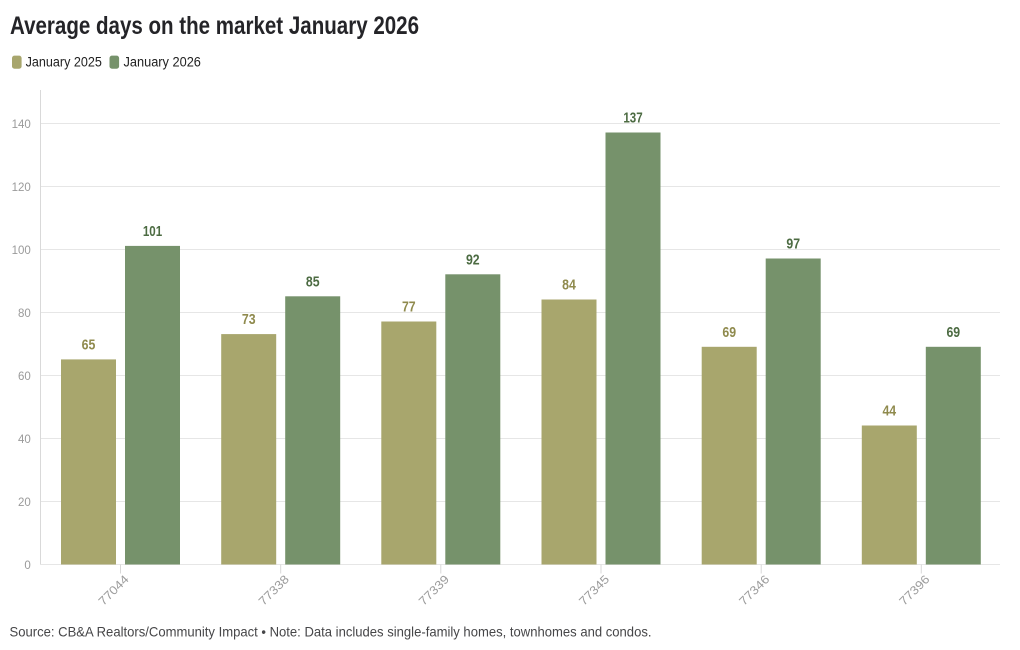 Image resolution: width=1020 pixels, height=650 pixels. What do you see at coordinates (409, 307) in the screenshot?
I see `svg-text: 77` at bounding box center [409, 307].